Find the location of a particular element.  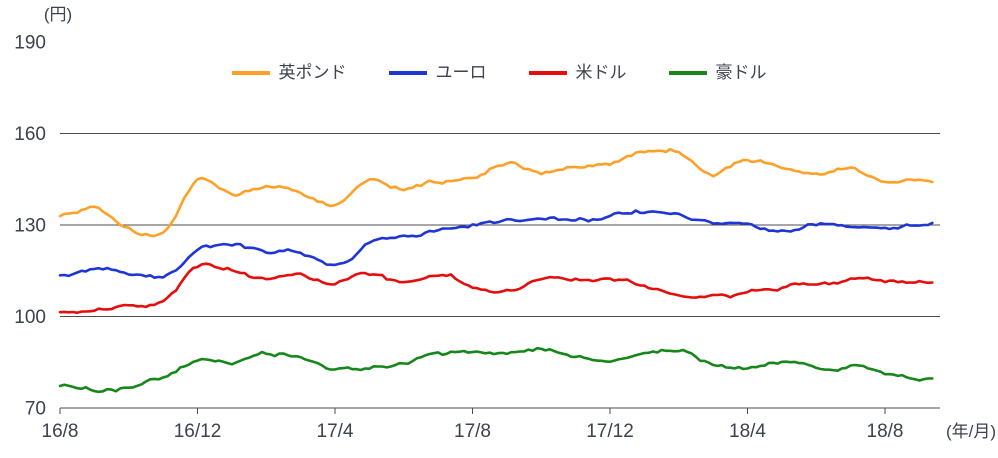

y-tick-100: 100 is located at coordinates (30, 317).